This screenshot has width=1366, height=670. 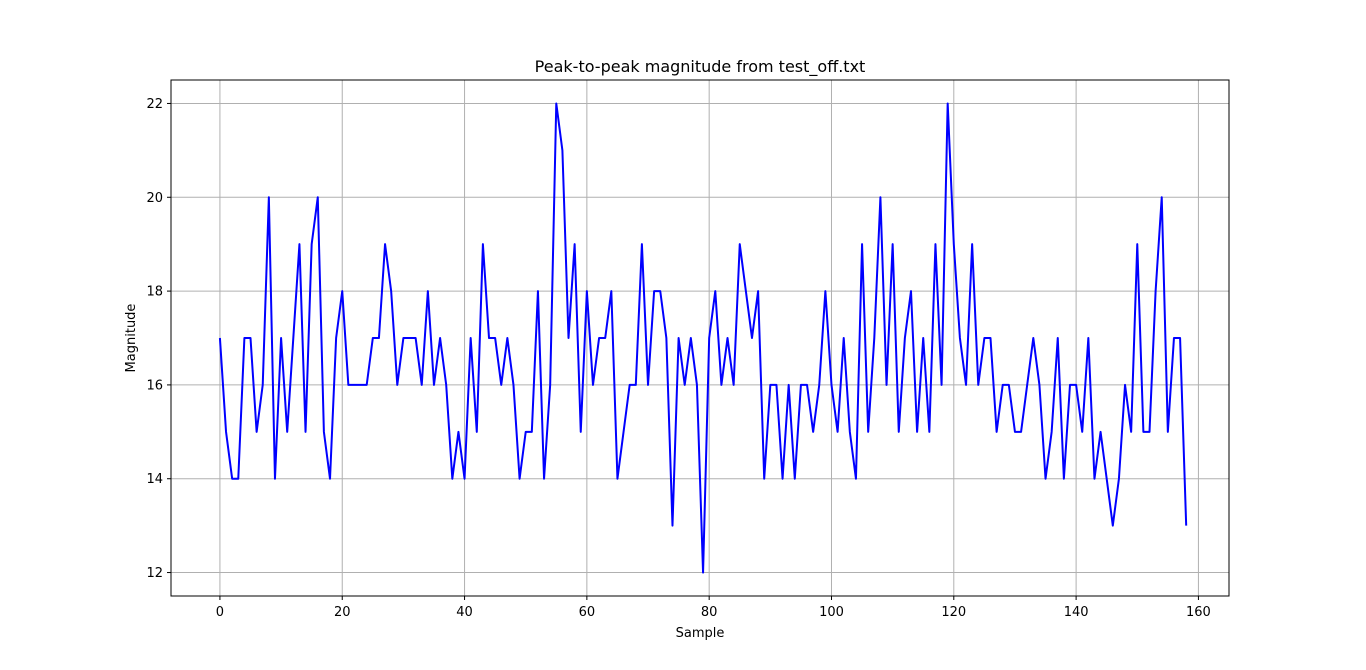 What do you see at coordinates (464, 612) in the screenshot?
I see `x-tick-label: 40` at bounding box center [464, 612].